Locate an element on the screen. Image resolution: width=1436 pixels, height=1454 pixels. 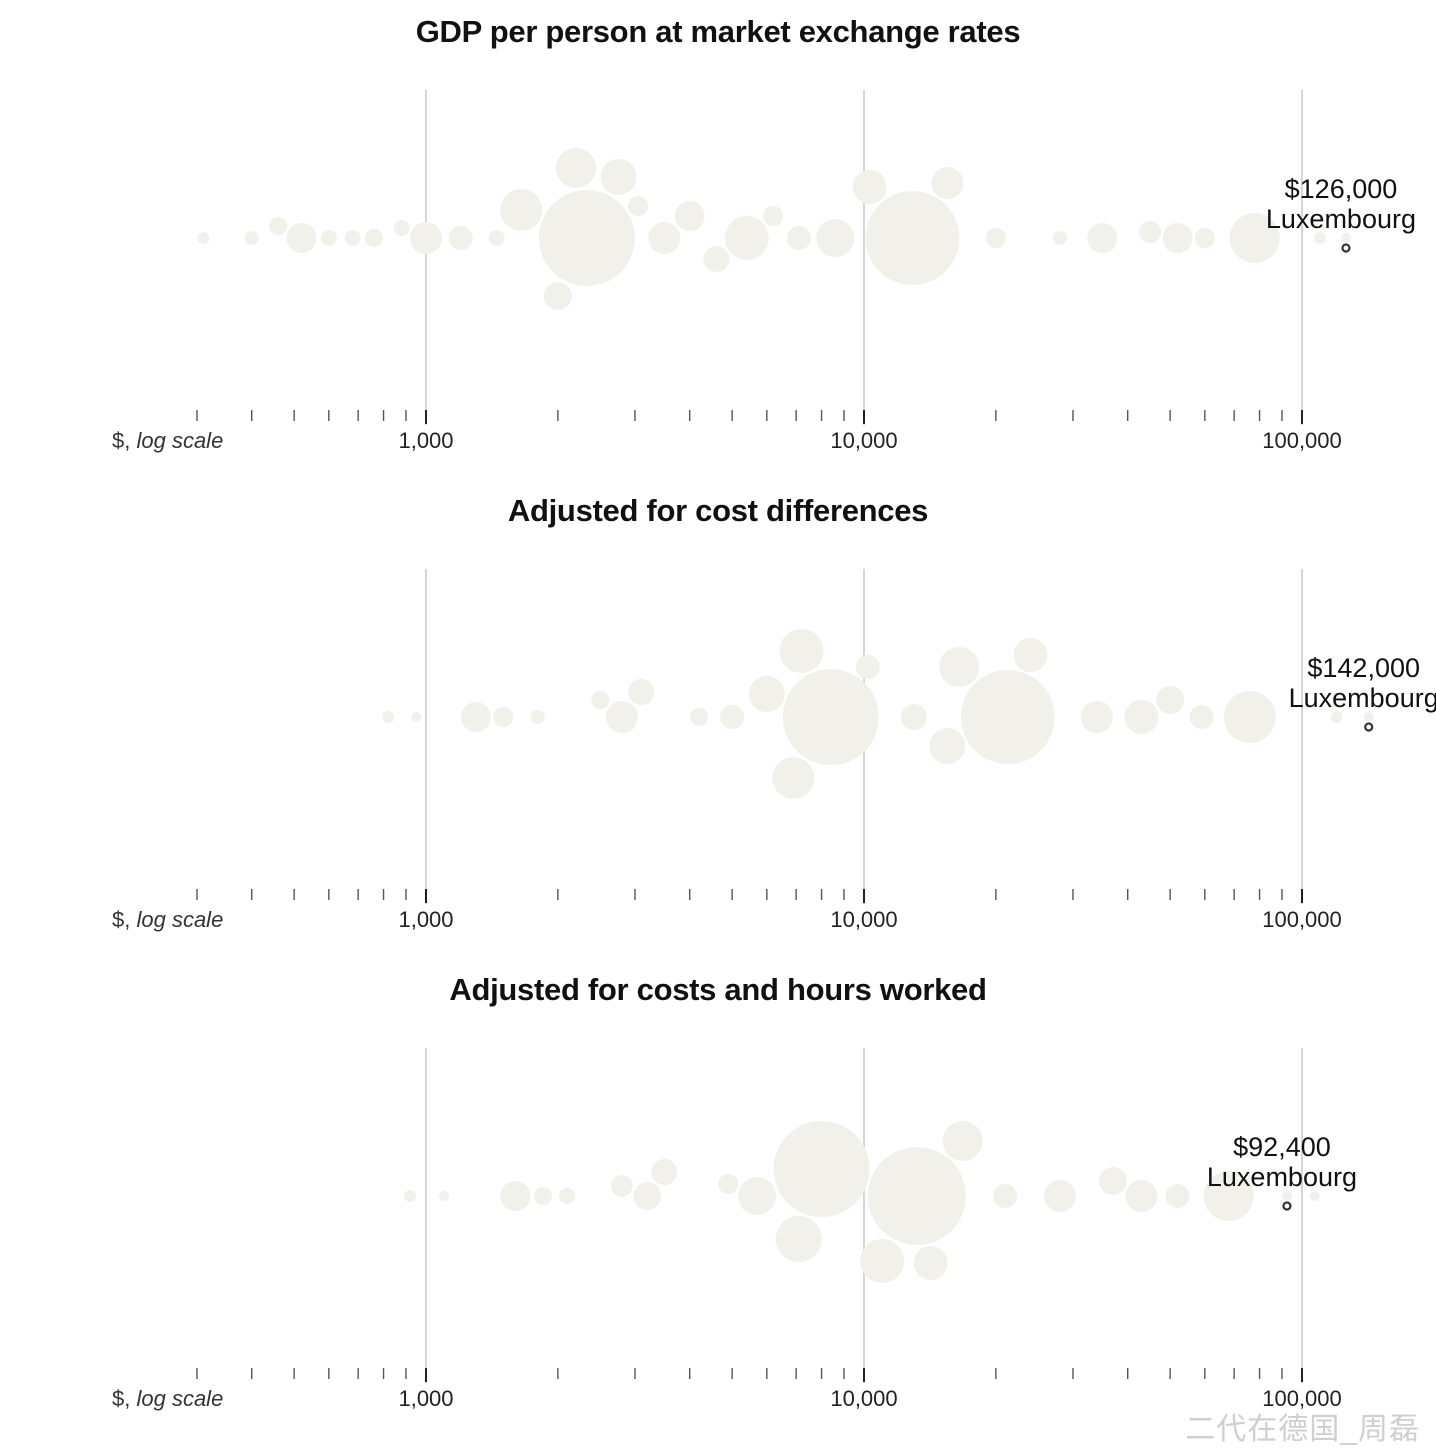
highlight-callout: $142,000 Luxembourg is located at coordinates (1335, 683).